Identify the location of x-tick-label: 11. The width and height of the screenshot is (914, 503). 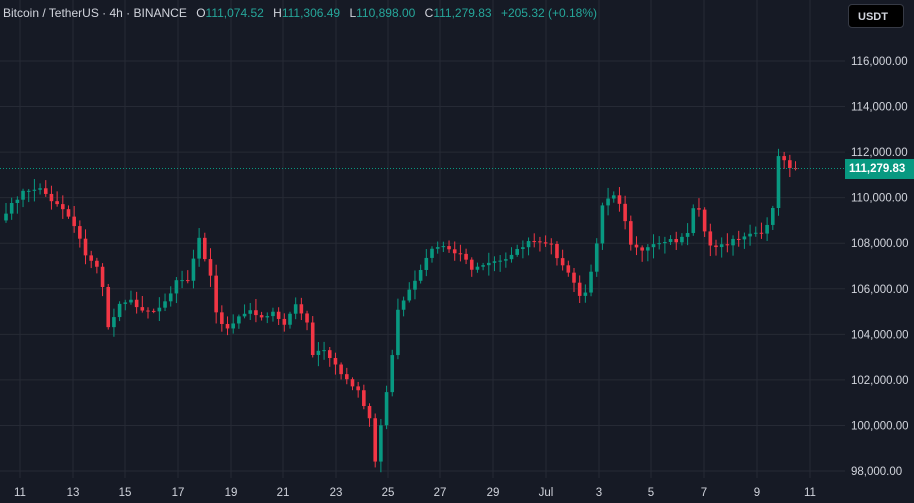
(810, 493).